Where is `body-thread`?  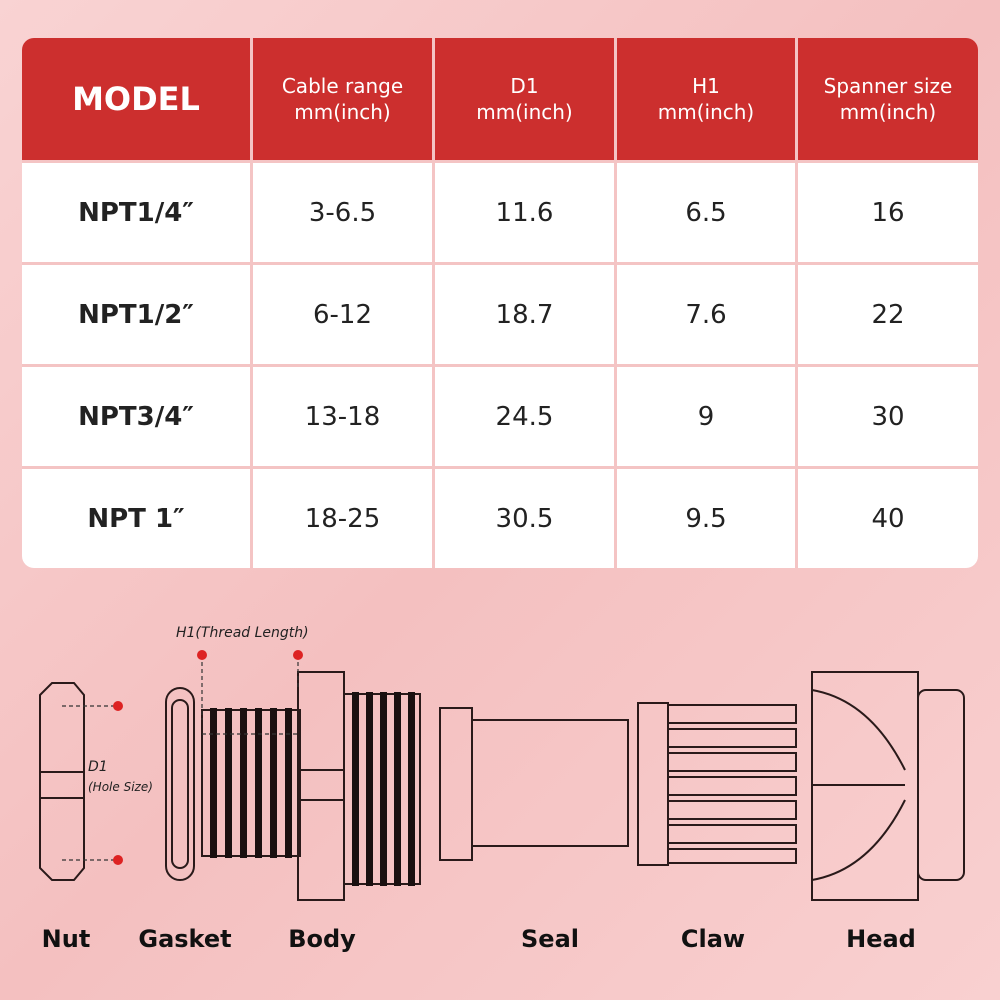
body-thread is located at coordinates (251, 783).